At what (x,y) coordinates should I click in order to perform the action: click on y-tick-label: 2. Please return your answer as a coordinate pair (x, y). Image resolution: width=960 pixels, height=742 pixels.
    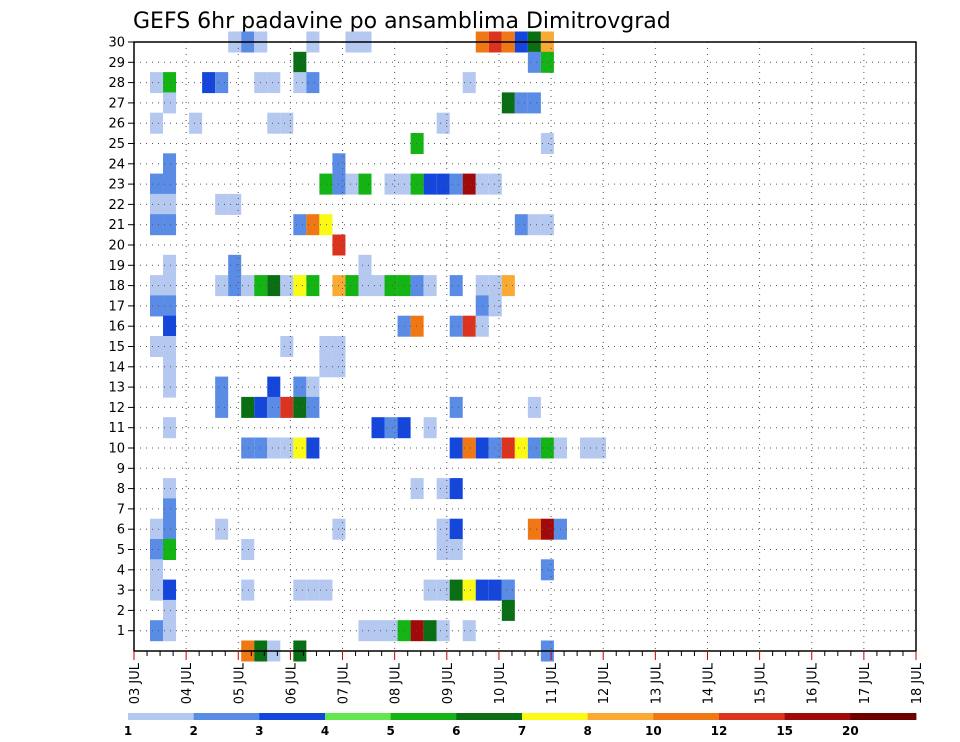
    Looking at the image, I should click on (121, 611).